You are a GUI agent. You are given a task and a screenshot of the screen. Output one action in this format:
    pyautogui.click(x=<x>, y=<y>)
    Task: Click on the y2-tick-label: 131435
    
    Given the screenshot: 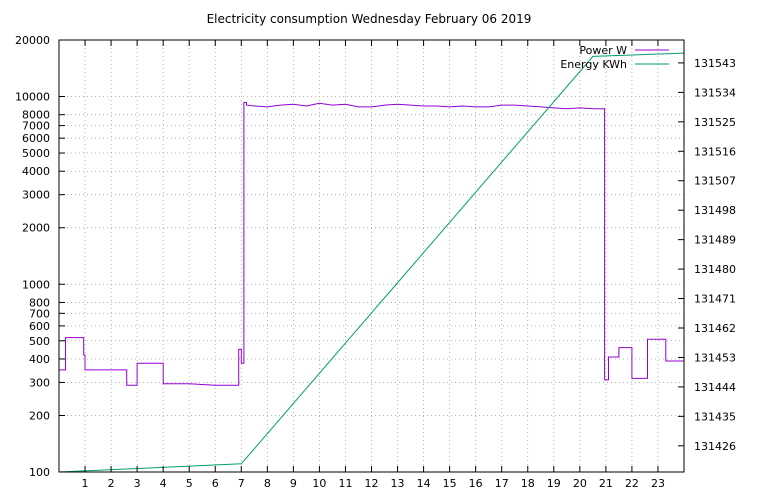 What is the action you would take?
    pyautogui.click(x=715, y=416)
    